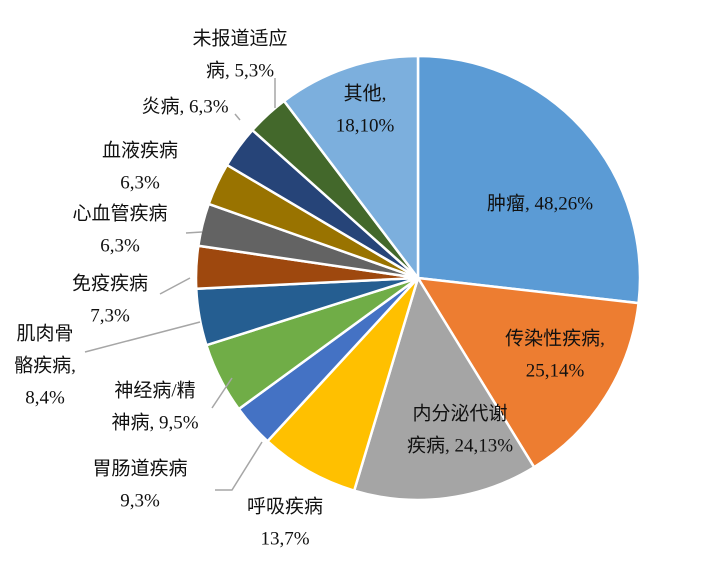 The height and width of the screenshot is (566, 709). What do you see at coordinates (139, 468) in the screenshot?
I see `data-label: 胃肠道疾病` at bounding box center [139, 468].